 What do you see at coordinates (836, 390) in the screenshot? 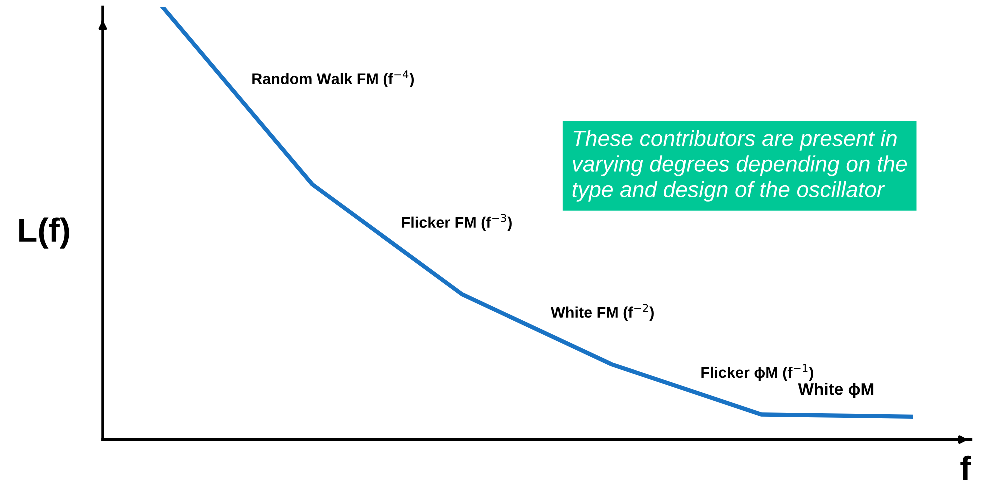
I see `annotation: White ϕM` at bounding box center [836, 390].